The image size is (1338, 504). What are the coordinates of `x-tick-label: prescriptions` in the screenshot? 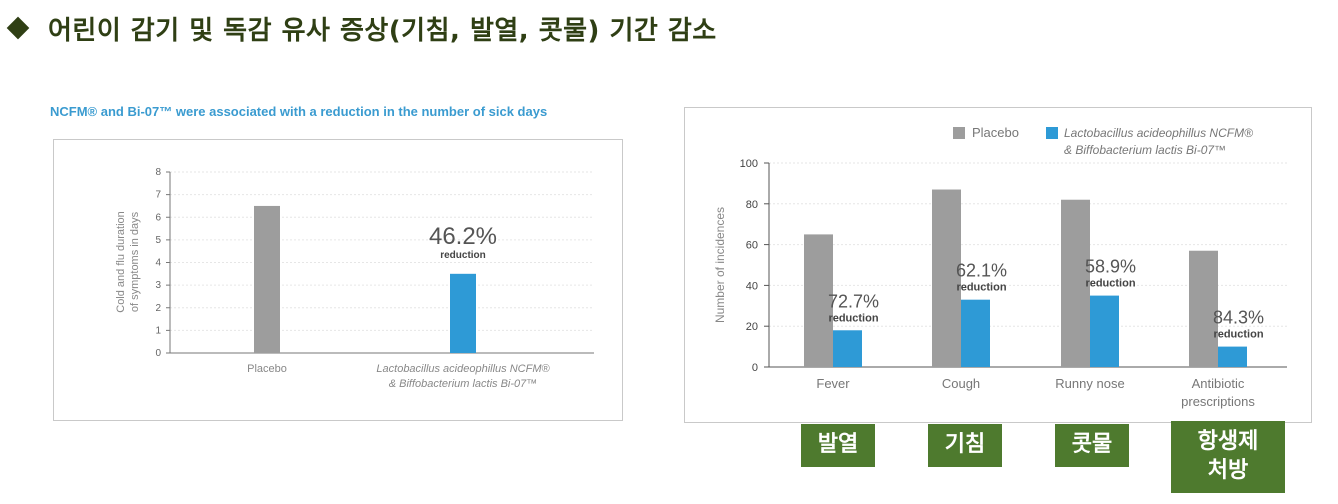 It's located at (1218, 401).